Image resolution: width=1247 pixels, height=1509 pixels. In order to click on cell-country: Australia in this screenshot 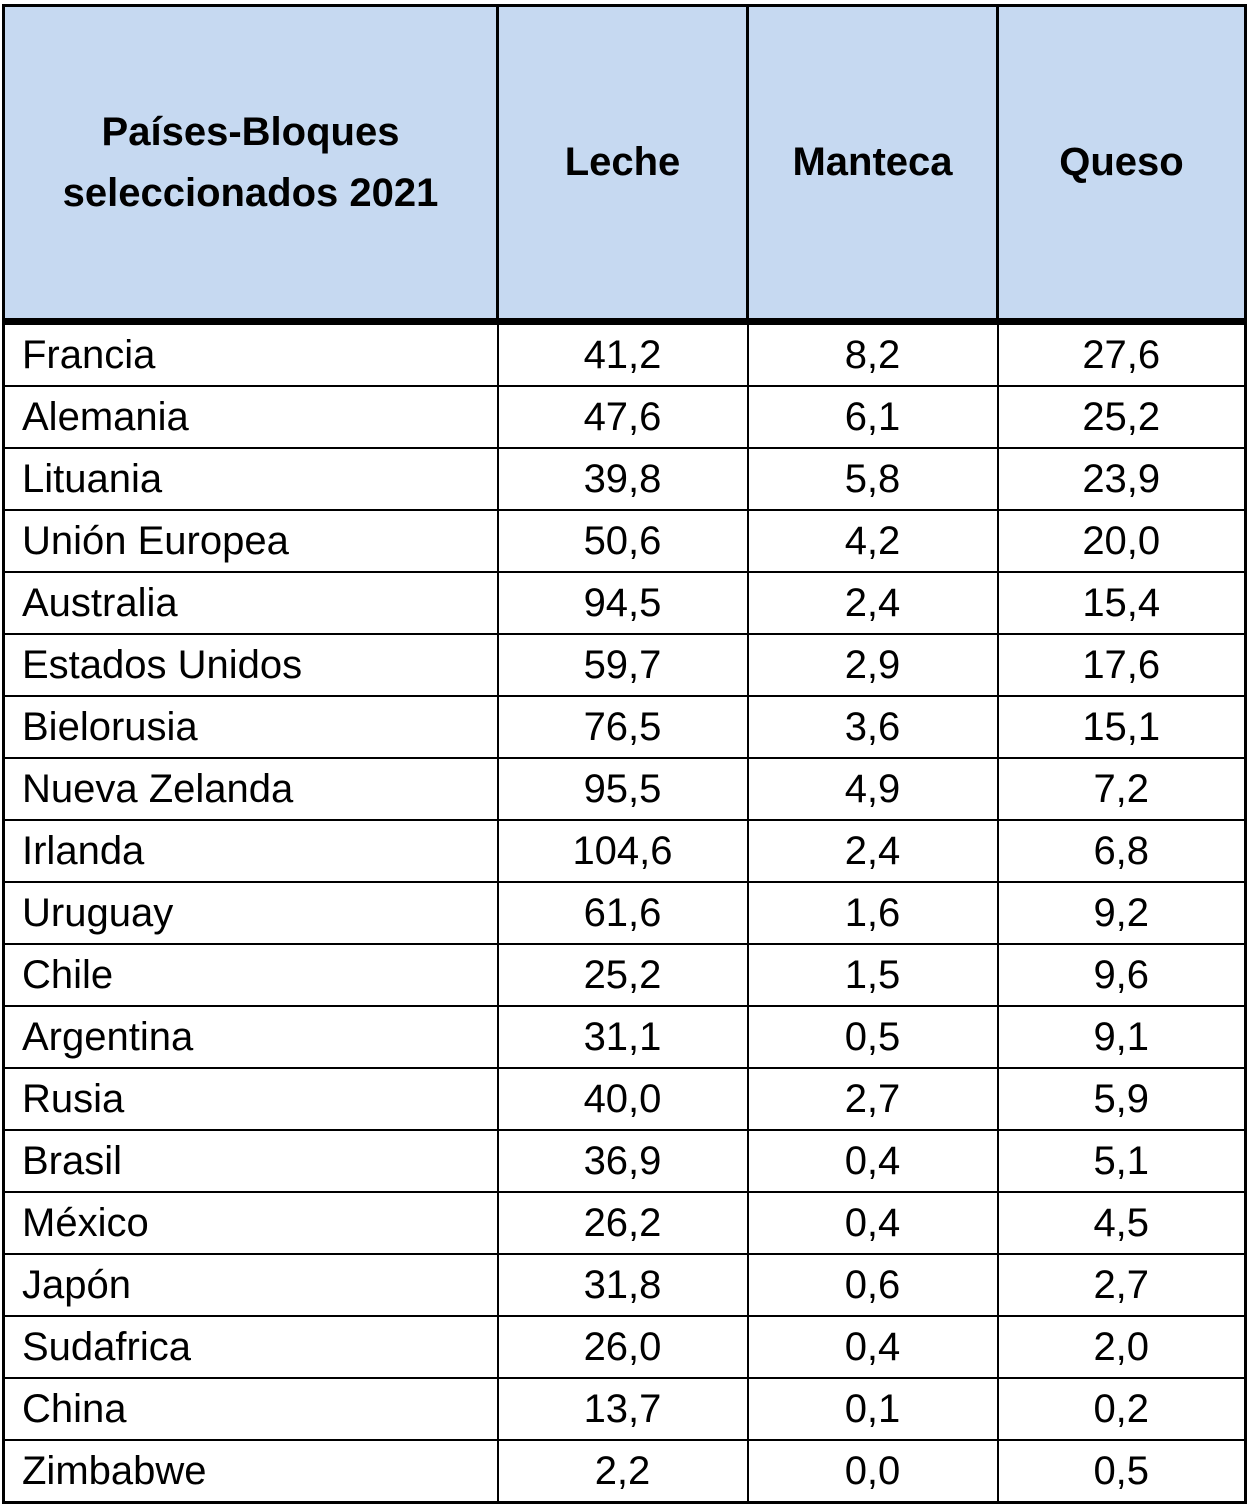, I will do `click(250, 603)`.